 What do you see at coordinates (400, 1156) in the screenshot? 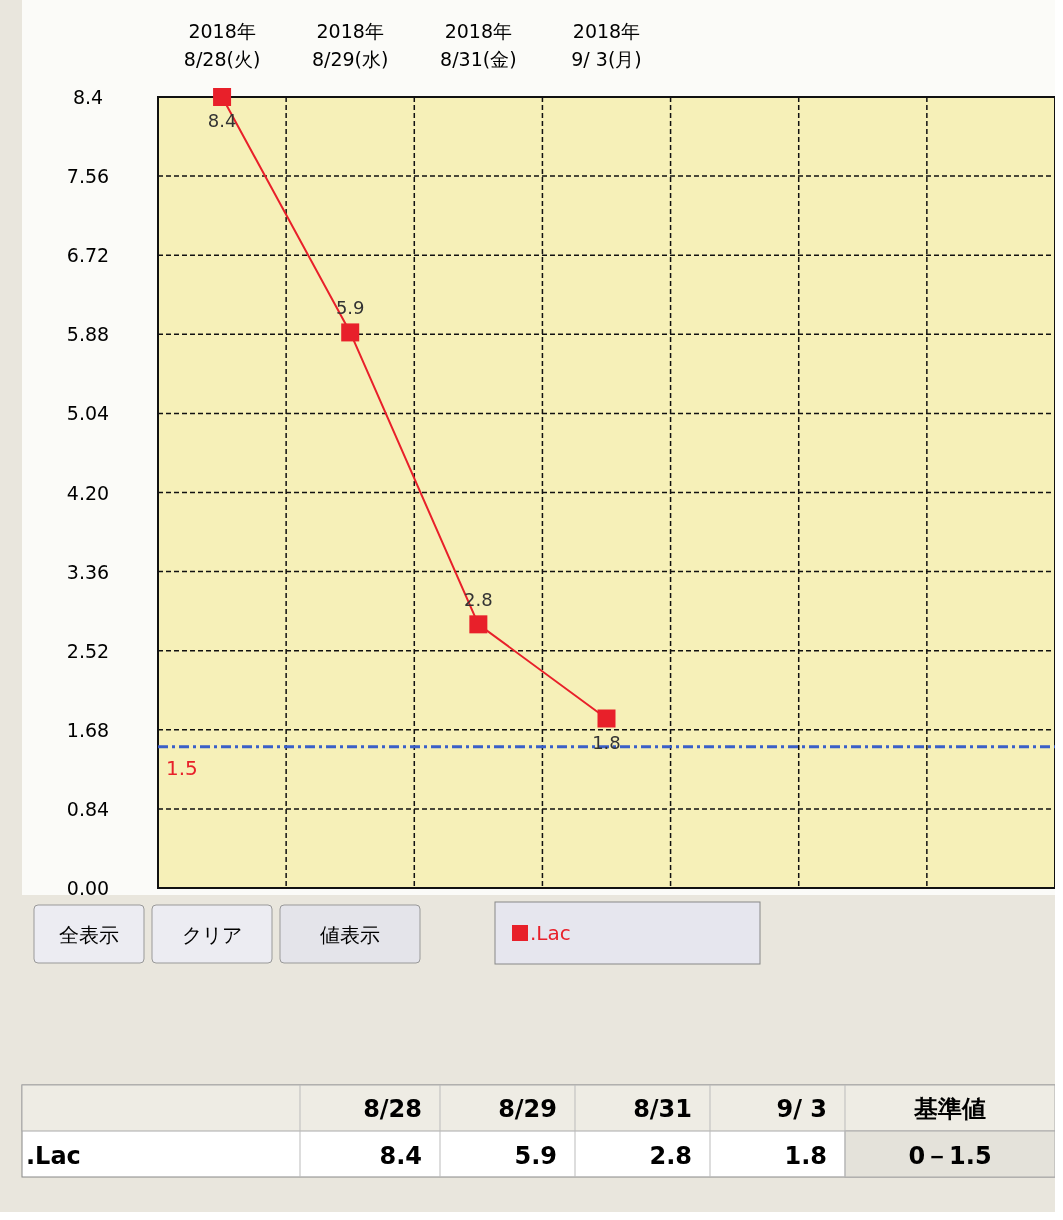
I see `text: 8.4` at bounding box center [400, 1156].